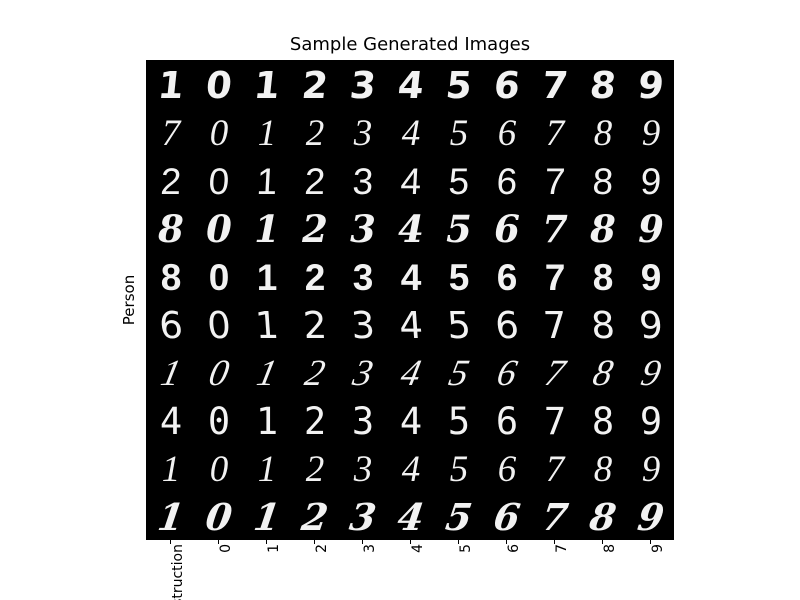 This screenshot has height=600, width=800. What do you see at coordinates (219, 85) in the screenshot?
I see `digit-image-r0-c1: 0` at bounding box center [219, 85].